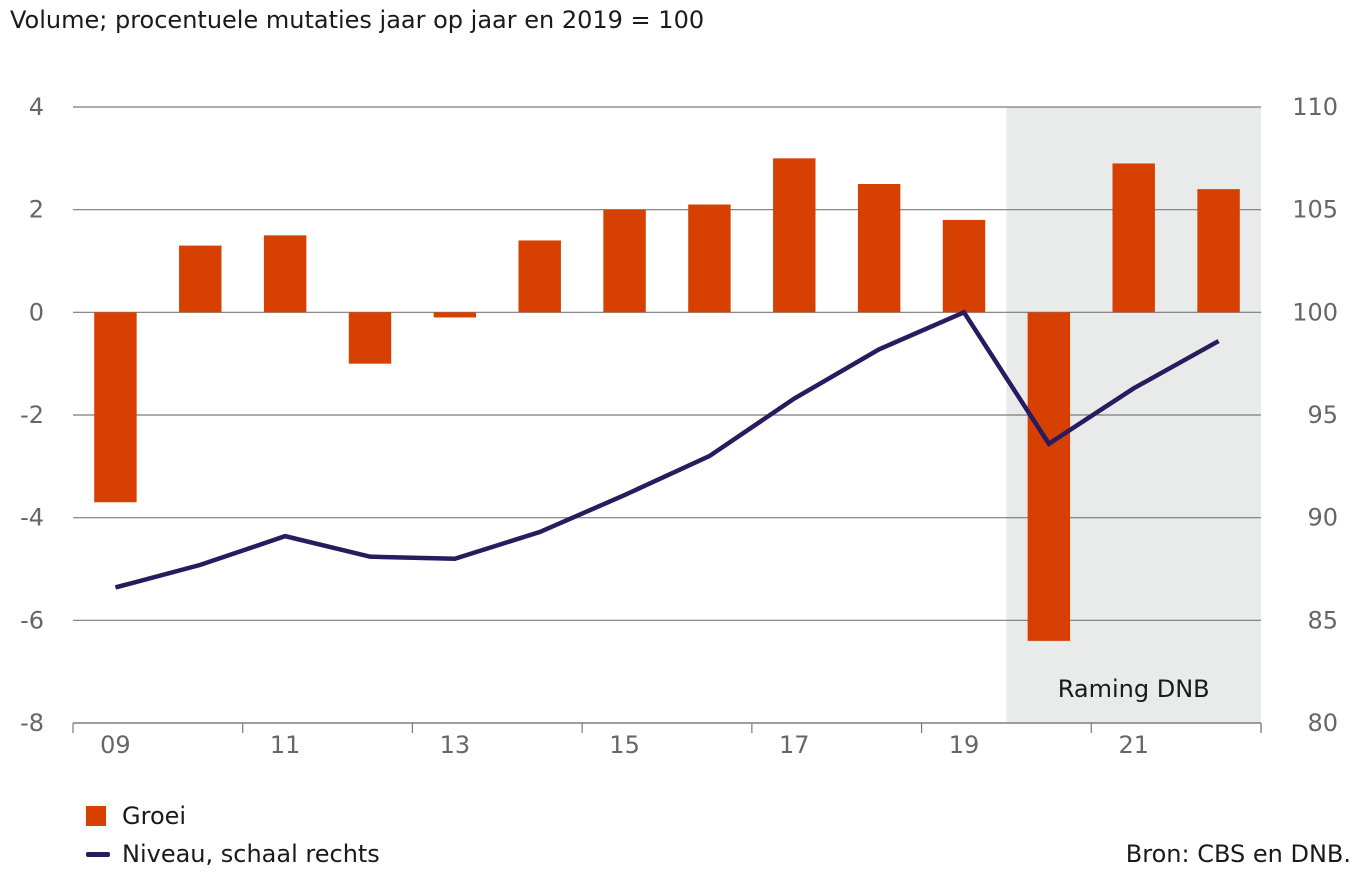 The height and width of the screenshot is (881, 1363). Describe the element at coordinates (455, 745) in the screenshot. I see `x-tick-label: 13` at that location.